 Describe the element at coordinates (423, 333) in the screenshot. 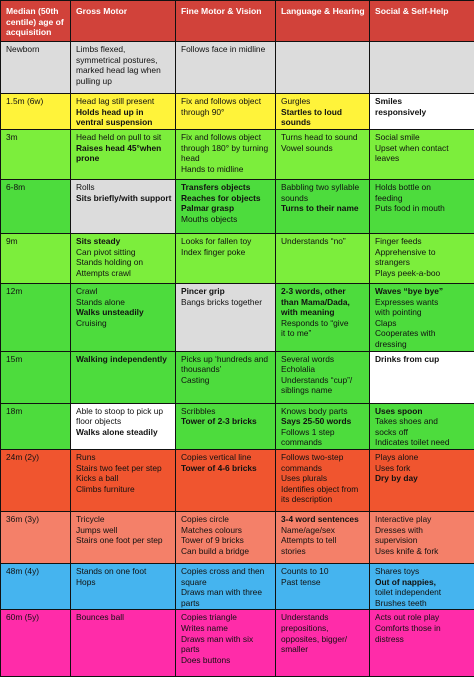

I see `milestone-text: Cooperates with` at that location.